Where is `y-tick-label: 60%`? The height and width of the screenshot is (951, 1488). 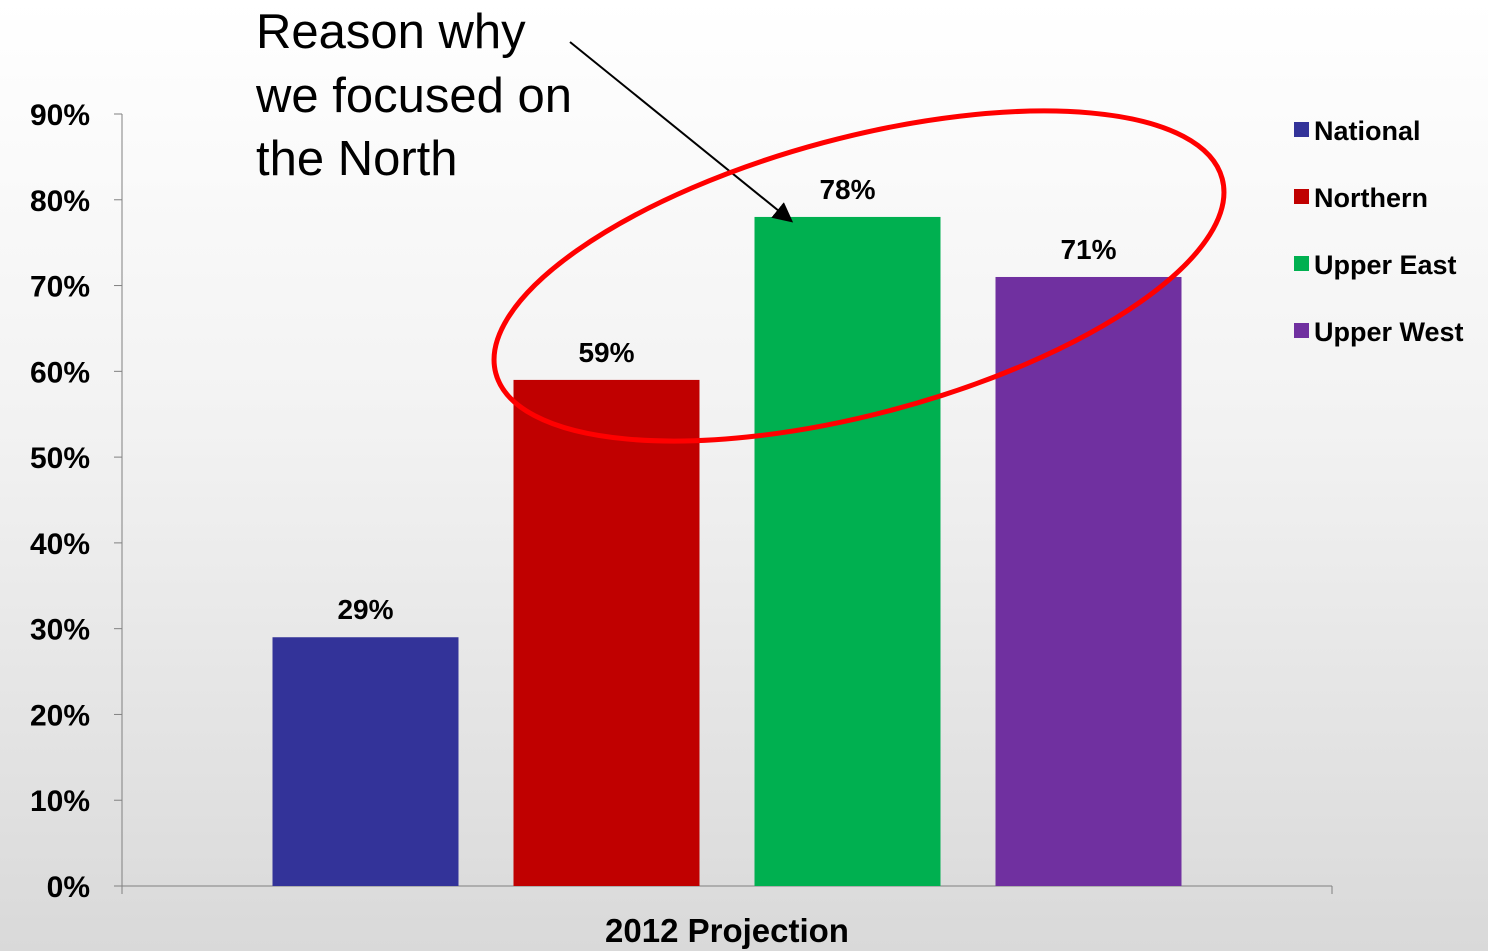
y-tick-label: 60% is located at coordinates (60, 372).